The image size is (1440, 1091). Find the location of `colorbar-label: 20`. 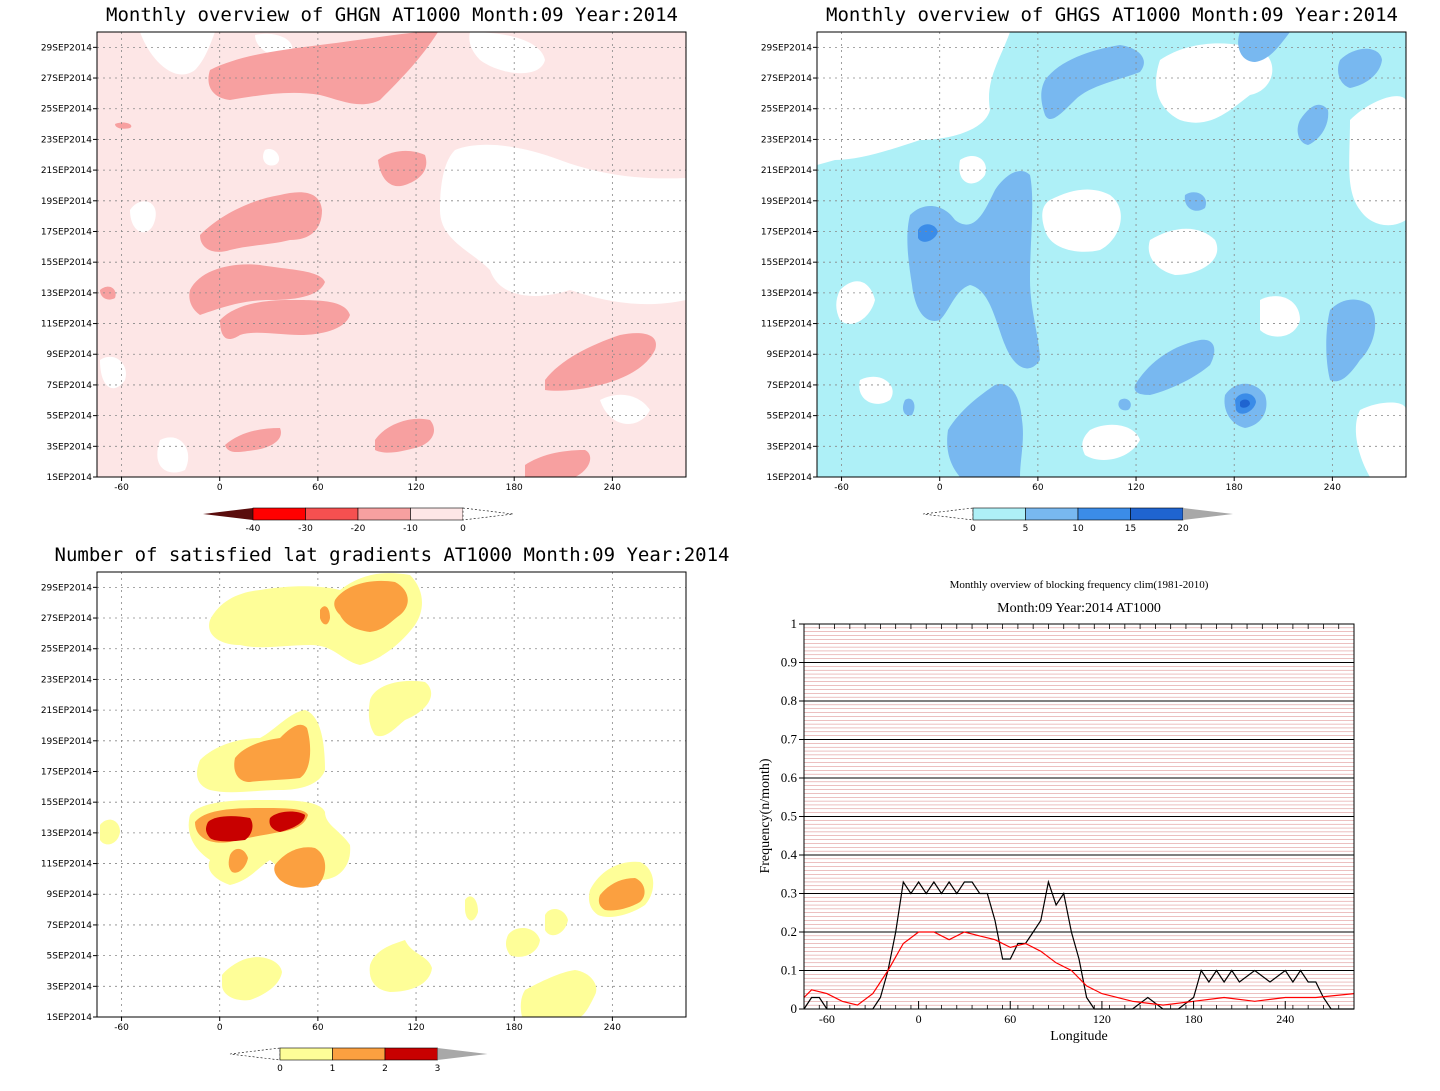

colorbar-label: 20 is located at coordinates (1183, 529).